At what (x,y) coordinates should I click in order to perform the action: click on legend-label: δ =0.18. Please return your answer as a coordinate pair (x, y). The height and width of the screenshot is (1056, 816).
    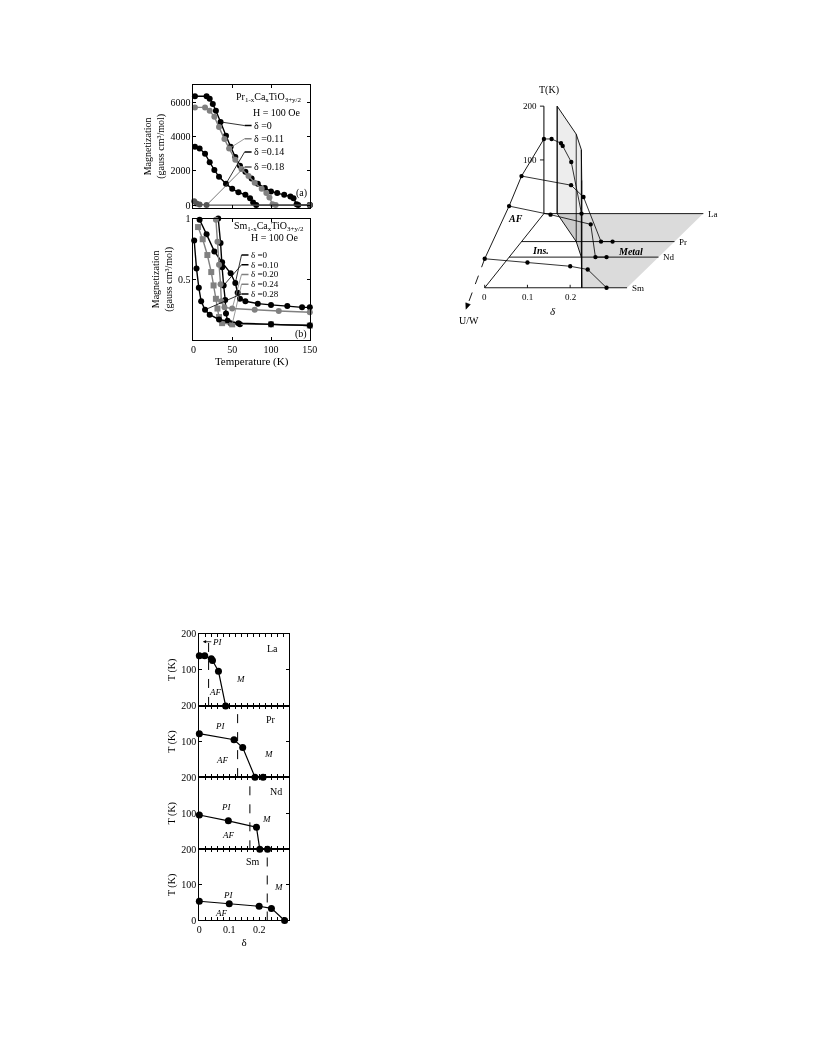
    Looking at the image, I should click on (269, 166).